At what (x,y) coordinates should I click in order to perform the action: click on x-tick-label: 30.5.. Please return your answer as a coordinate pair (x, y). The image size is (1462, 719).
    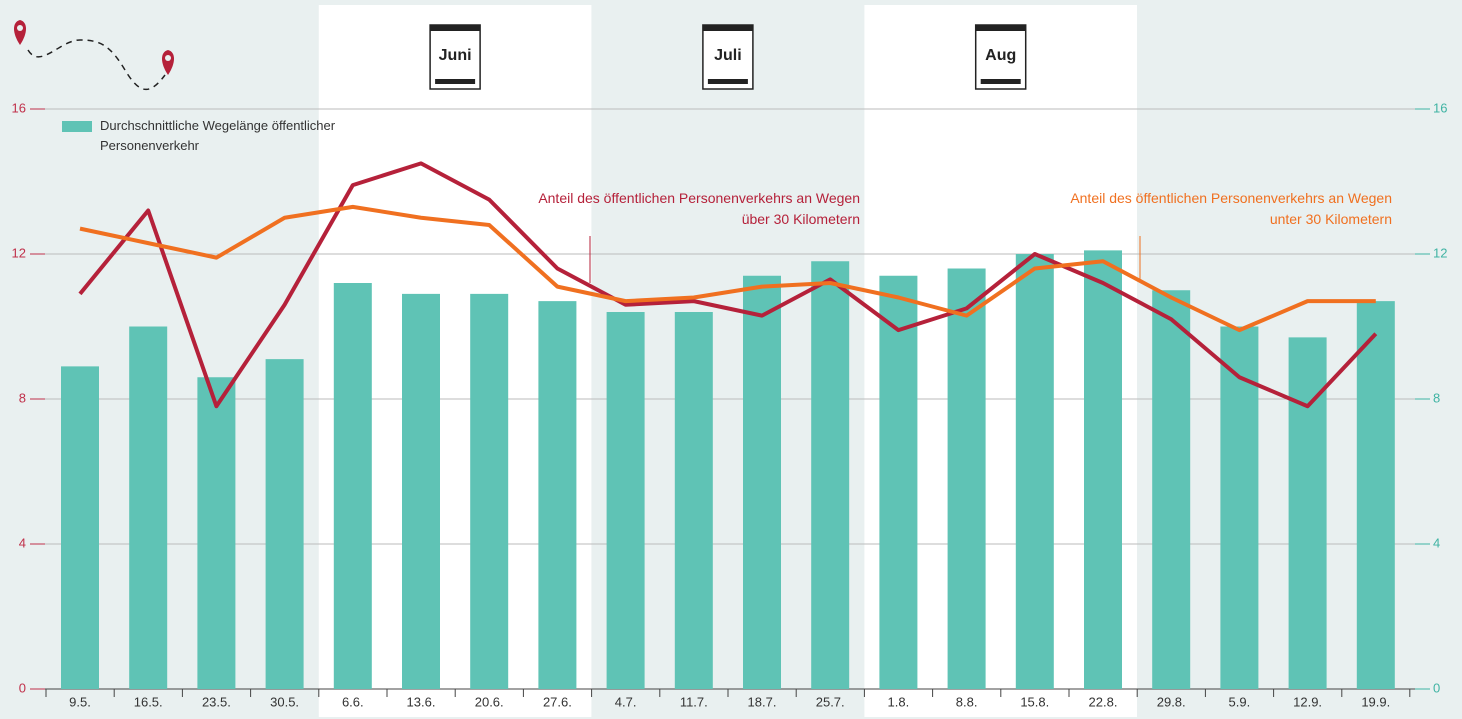
    Looking at the image, I should click on (284, 701).